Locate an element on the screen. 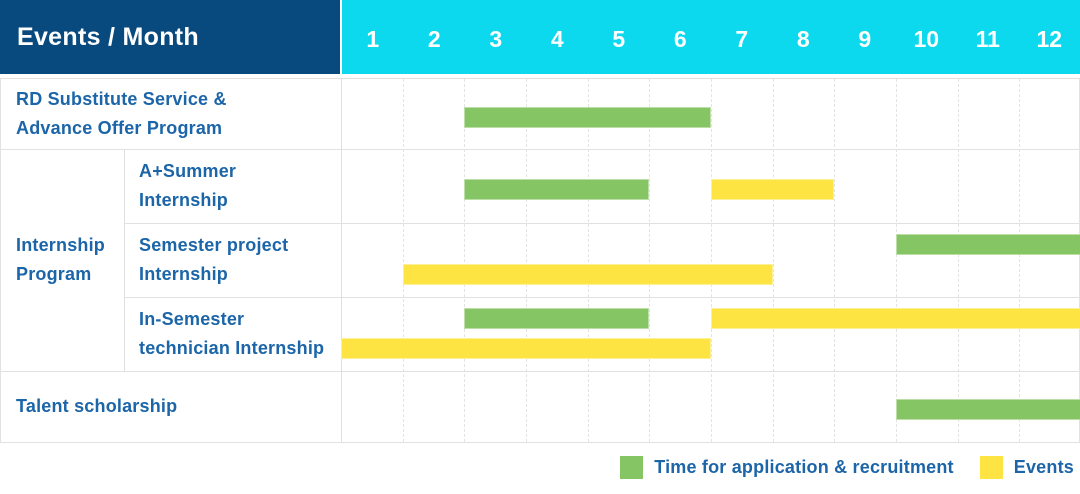 This screenshot has height=494, width=1080. month-label: 2 is located at coordinates (434, 39).